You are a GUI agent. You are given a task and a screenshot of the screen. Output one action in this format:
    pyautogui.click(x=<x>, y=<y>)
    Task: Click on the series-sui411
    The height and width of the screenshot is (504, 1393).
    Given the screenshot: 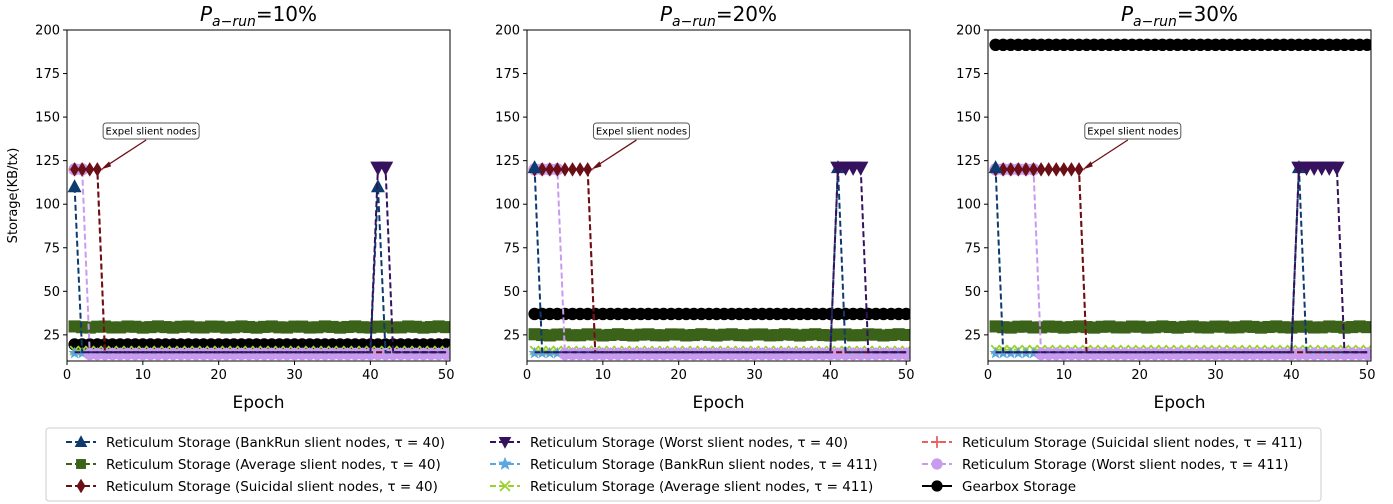 What is the action you would take?
    pyautogui.click(x=717, y=258)
    